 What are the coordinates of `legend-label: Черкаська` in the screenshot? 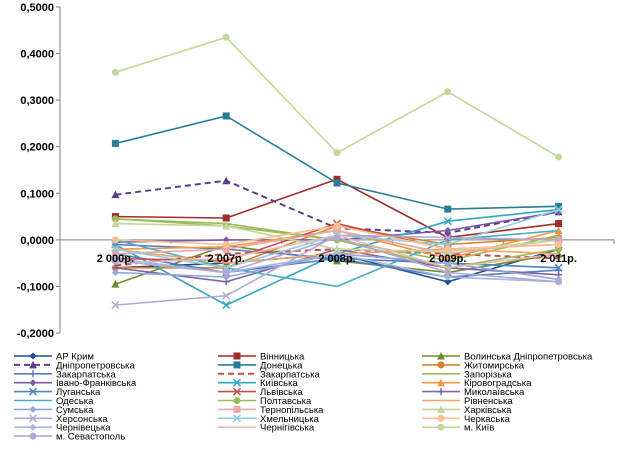 It's located at (487, 419).